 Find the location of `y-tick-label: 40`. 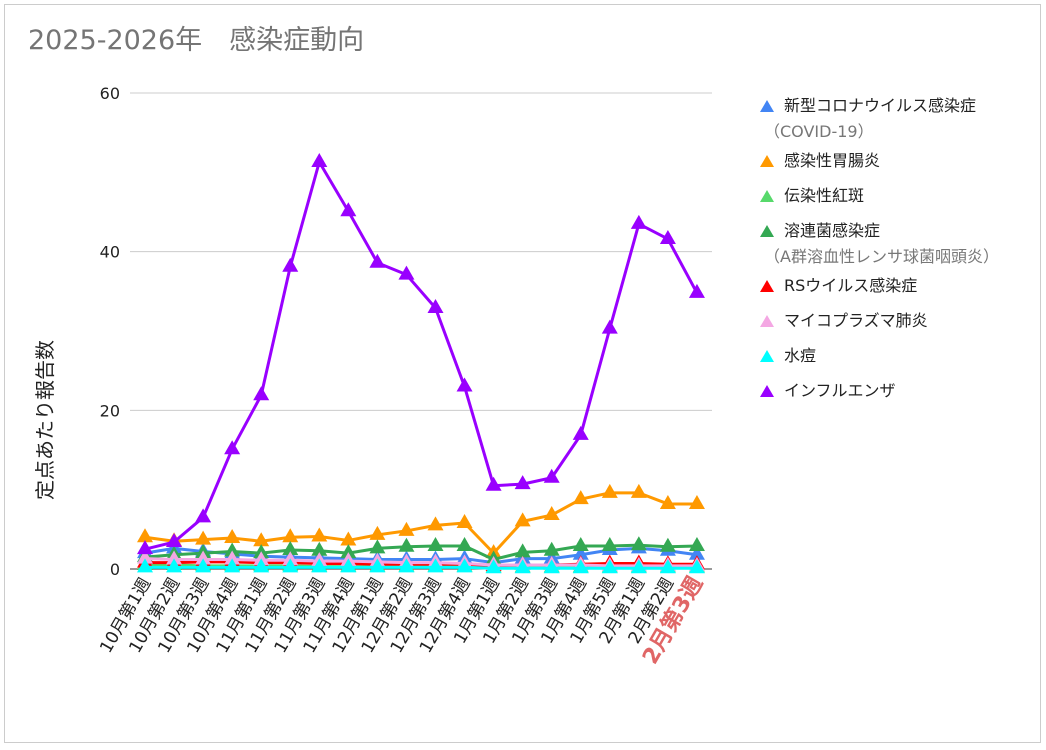

y-tick-label: 40 is located at coordinates (110, 252).